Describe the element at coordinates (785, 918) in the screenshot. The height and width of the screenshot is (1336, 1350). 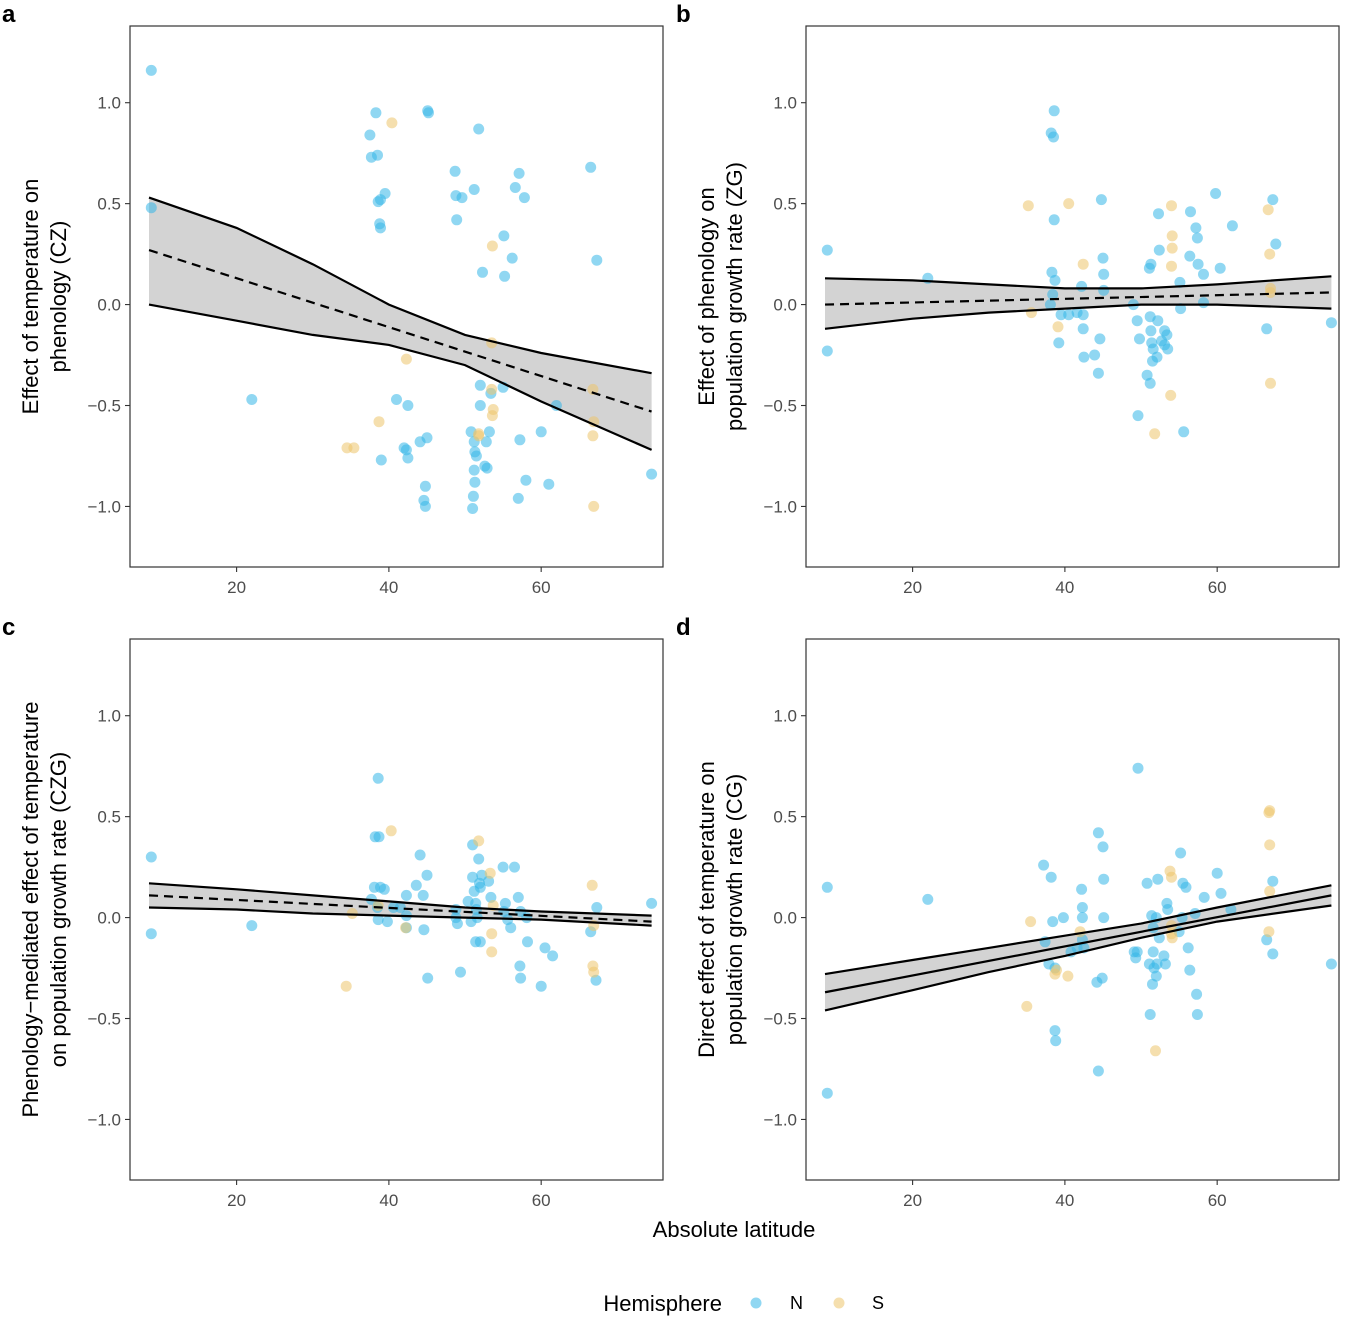
I see `y-tick-label: 0.0` at that location.